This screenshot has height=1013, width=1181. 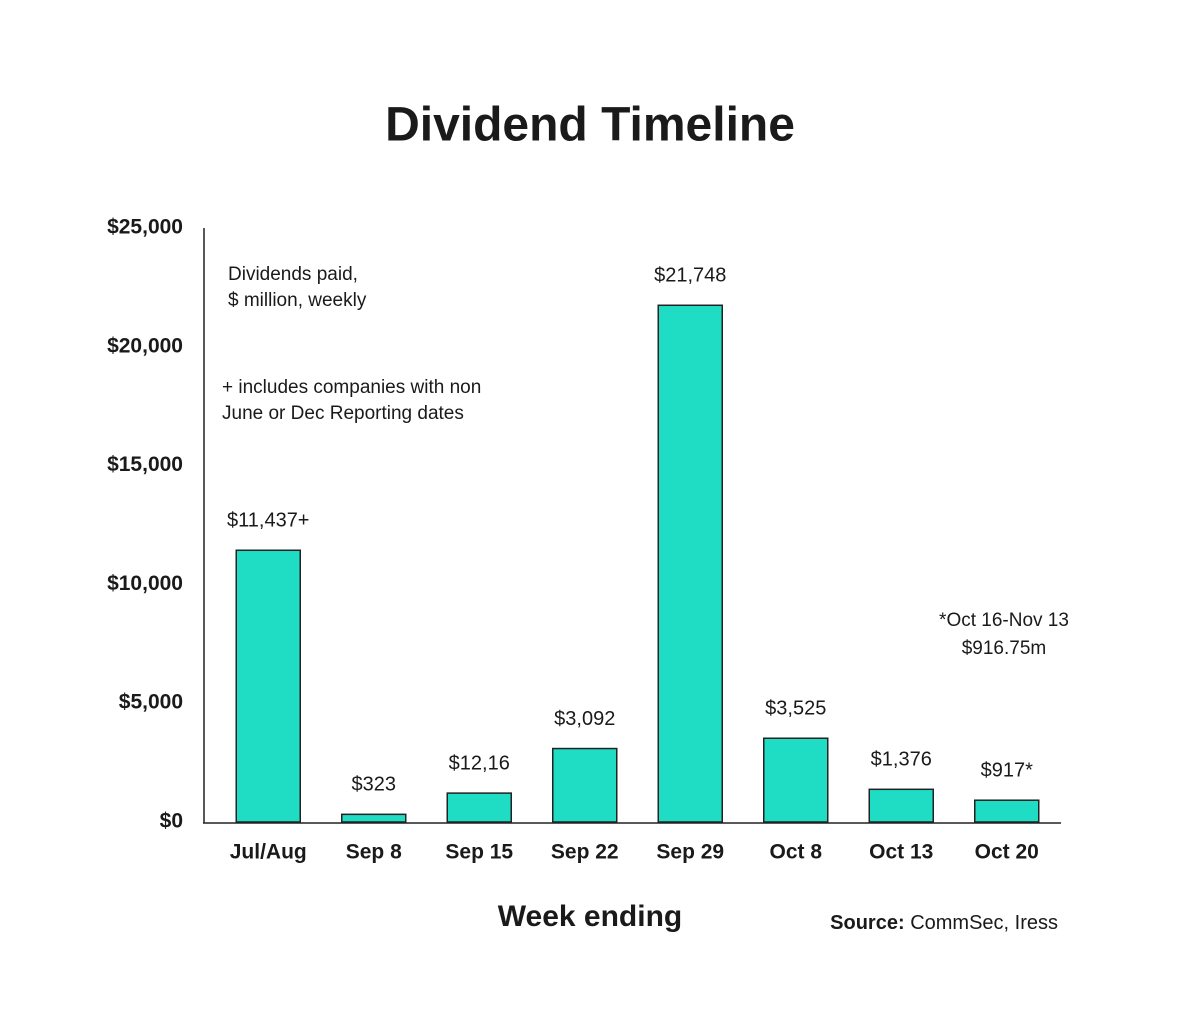 I want to click on x-tick-label: Sep 22, so click(x=585, y=852).